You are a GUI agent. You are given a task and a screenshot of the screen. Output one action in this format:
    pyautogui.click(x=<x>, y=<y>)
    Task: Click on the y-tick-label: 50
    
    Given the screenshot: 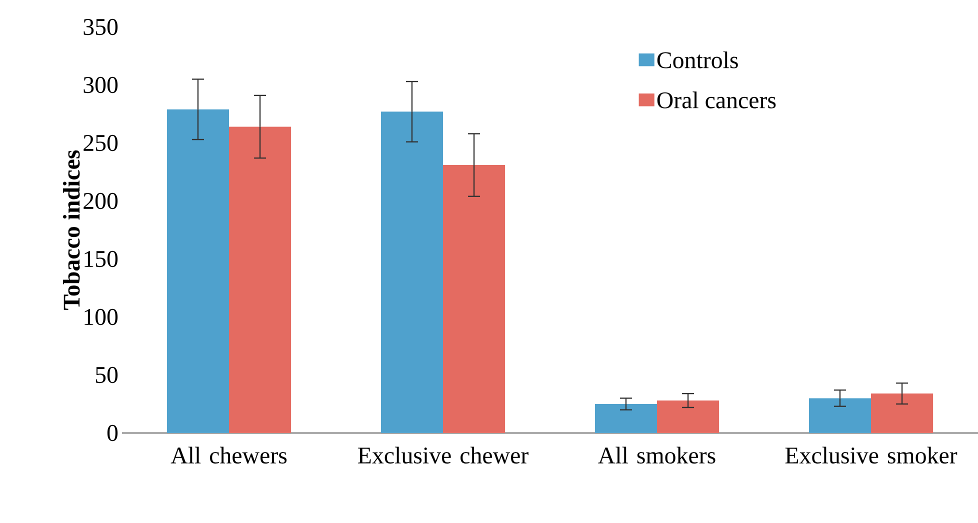 What is the action you would take?
    pyautogui.click(x=107, y=375)
    